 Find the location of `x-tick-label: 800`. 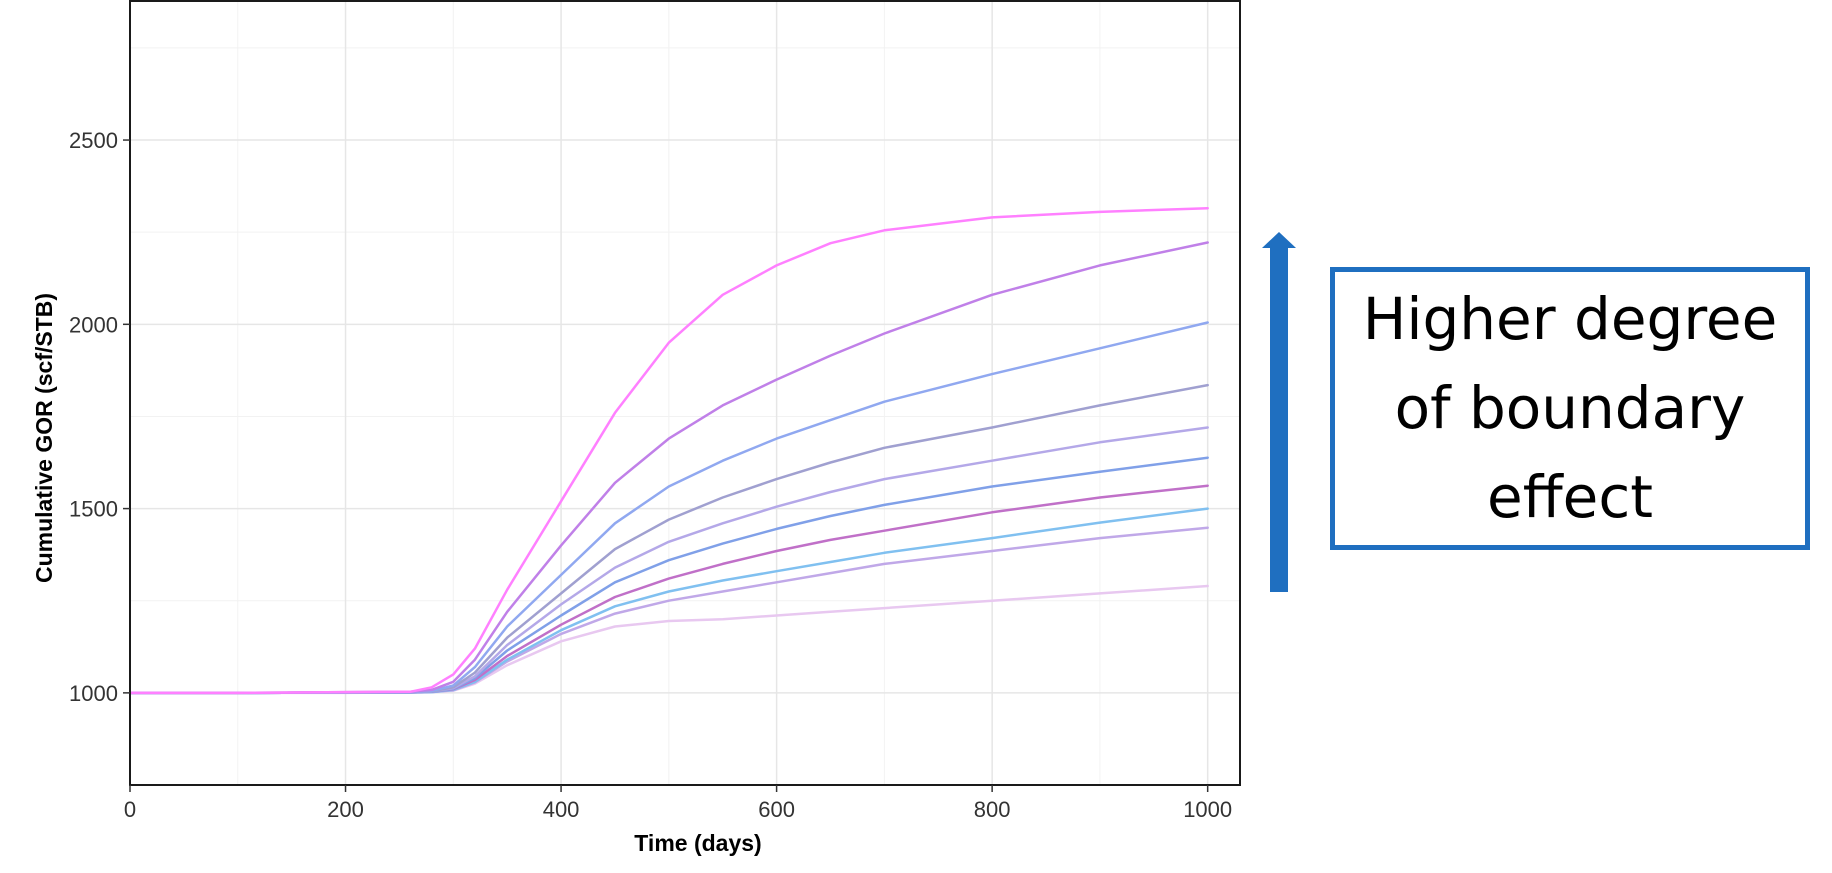

x-tick-label: 800 is located at coordinates (992, 809).